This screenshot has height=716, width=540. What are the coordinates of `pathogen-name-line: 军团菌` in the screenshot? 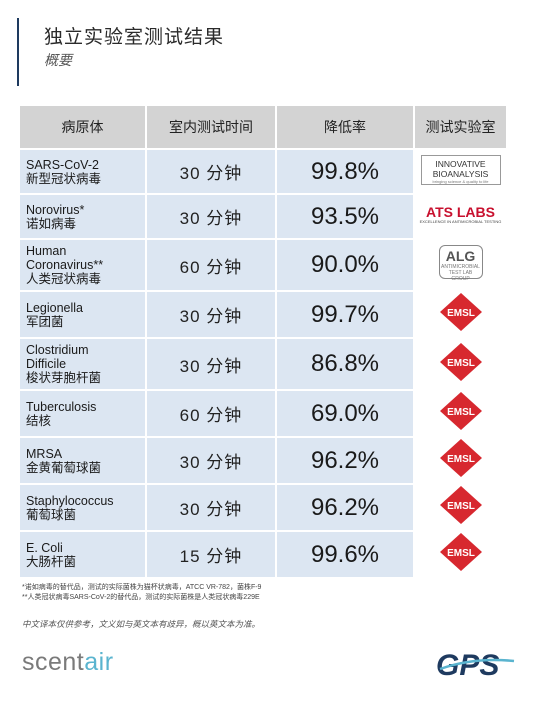 It's located at (45, 321).